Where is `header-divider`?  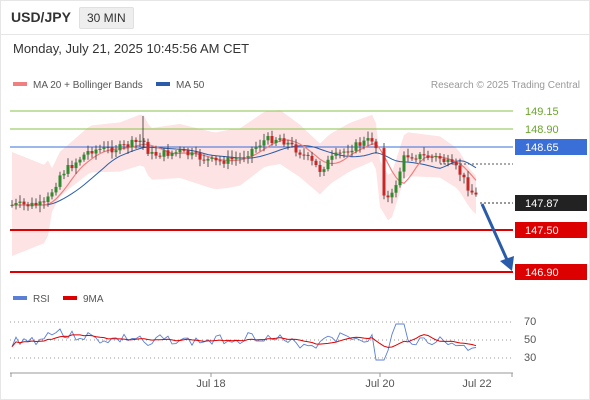 header-divider is located at coordinates (295, 34).